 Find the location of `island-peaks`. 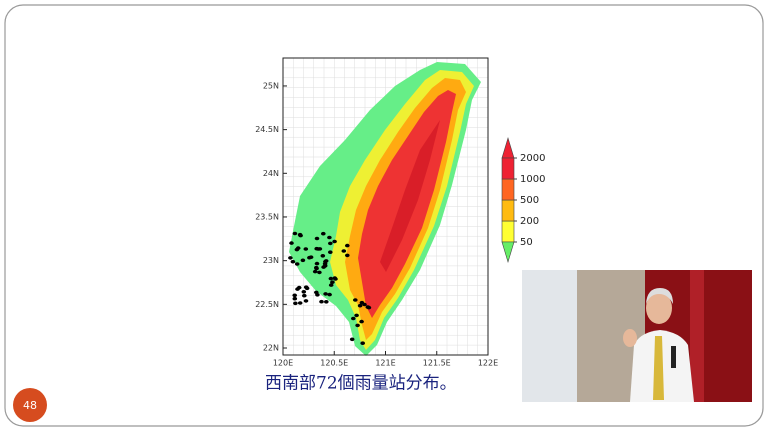

island-peaks is located at coordinates (410, 196).